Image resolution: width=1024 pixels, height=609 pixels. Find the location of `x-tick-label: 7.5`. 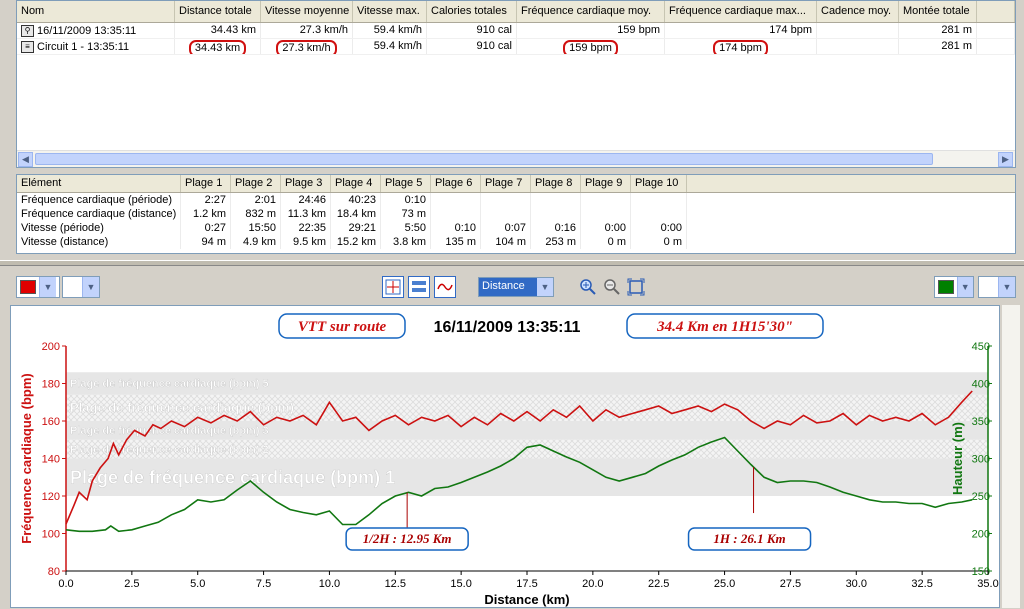

x-tick-label: 7.5 is located at coordinates (263, 584).